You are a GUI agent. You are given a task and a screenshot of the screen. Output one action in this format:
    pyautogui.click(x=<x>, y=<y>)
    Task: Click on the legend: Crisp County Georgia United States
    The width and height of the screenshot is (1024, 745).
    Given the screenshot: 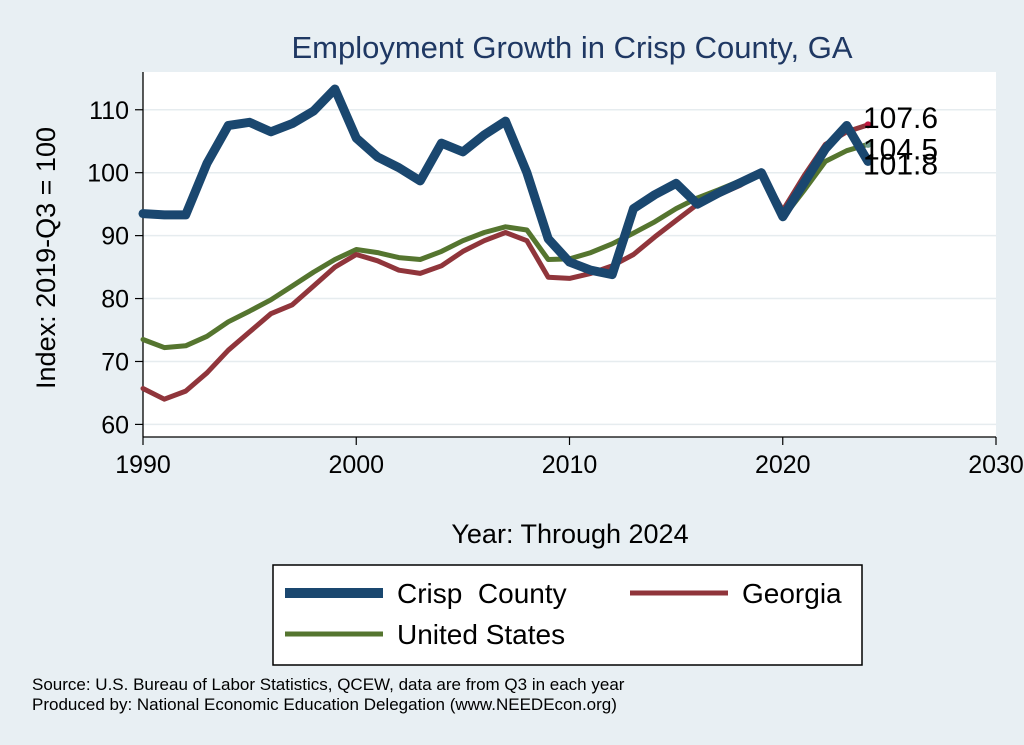 What is the action you would take?
    pyautogui.click(x=567, y=615)
    